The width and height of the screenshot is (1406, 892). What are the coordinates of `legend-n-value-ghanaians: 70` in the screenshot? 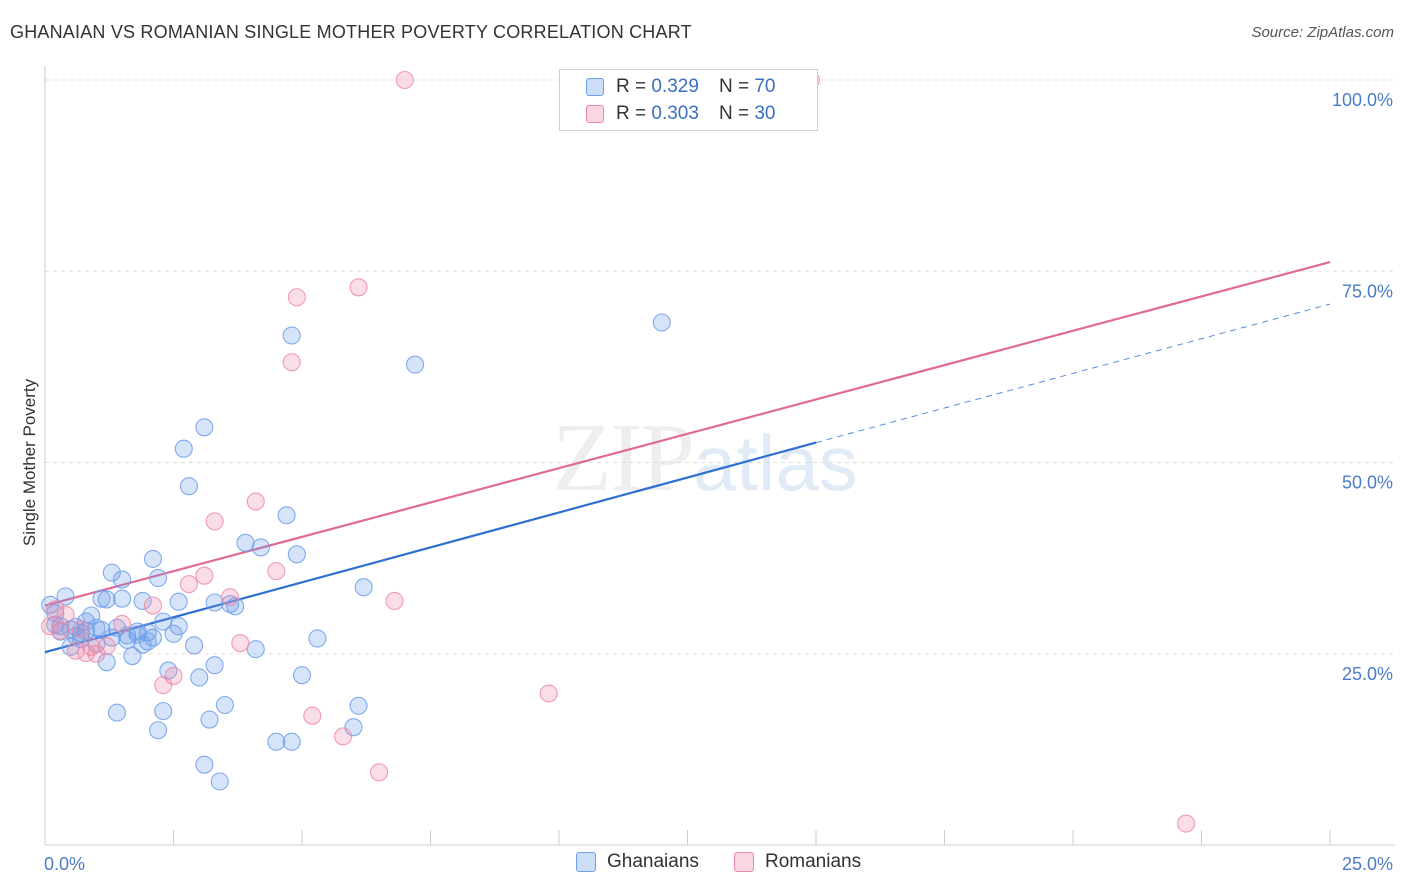 It's located at (765, 86).